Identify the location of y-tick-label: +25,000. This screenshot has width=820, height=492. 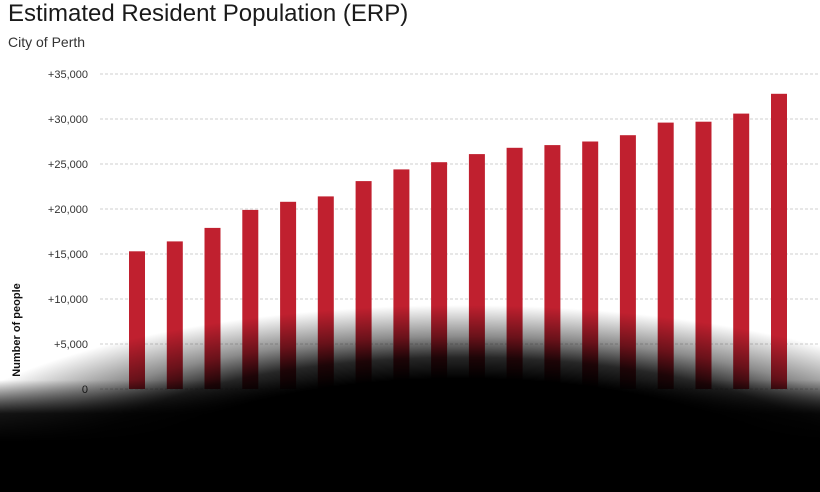
(68, 165).